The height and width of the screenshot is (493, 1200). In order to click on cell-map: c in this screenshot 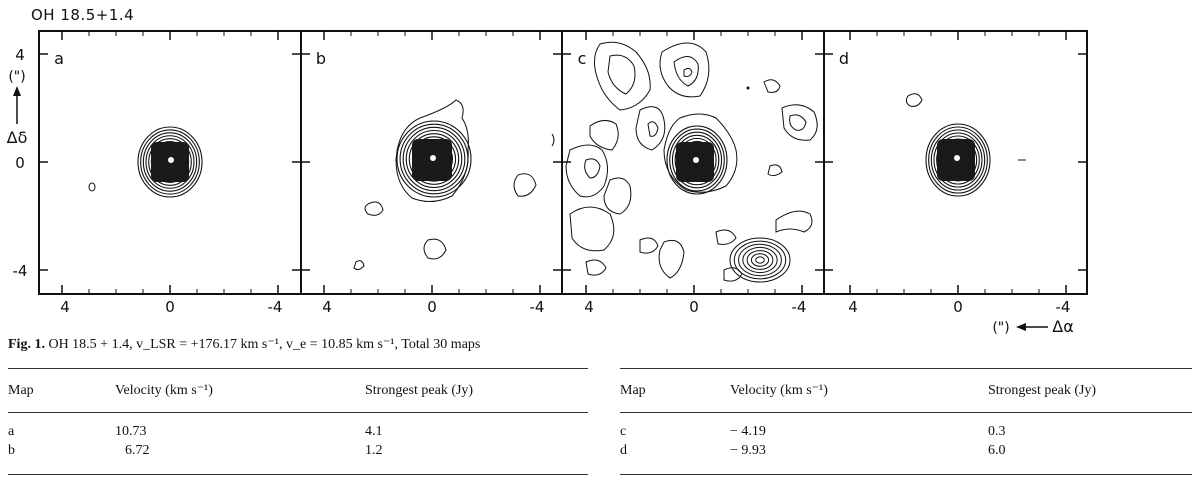, I will do `click(623, 431)`.